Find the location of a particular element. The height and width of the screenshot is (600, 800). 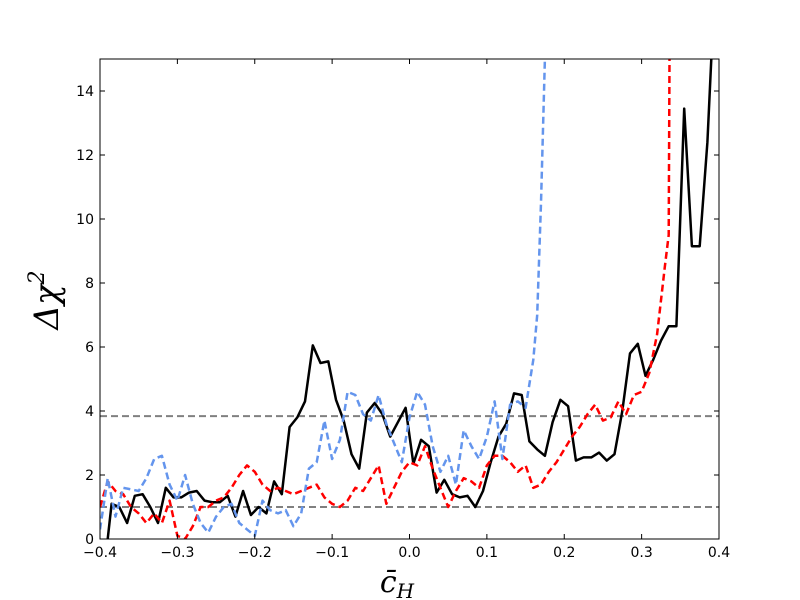

y-tick-label: 2 is located at coordinates (89, 476).